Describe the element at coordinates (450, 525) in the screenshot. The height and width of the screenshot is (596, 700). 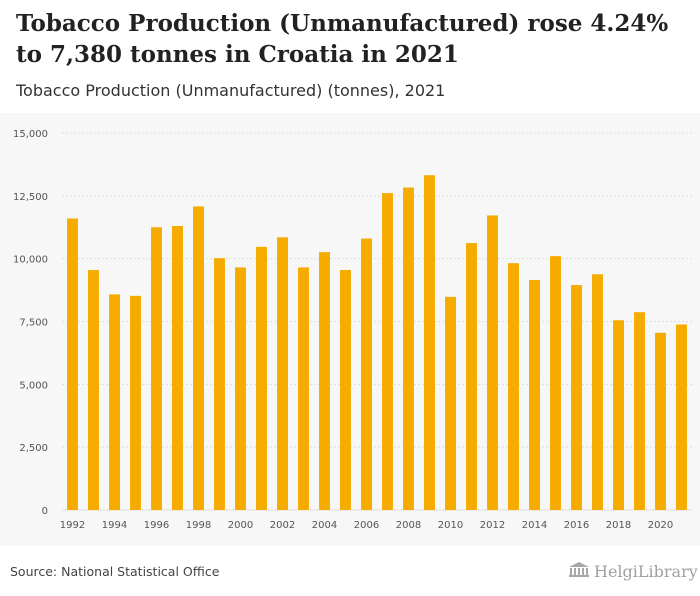
I see `x-tick-label: 2010` at that location.